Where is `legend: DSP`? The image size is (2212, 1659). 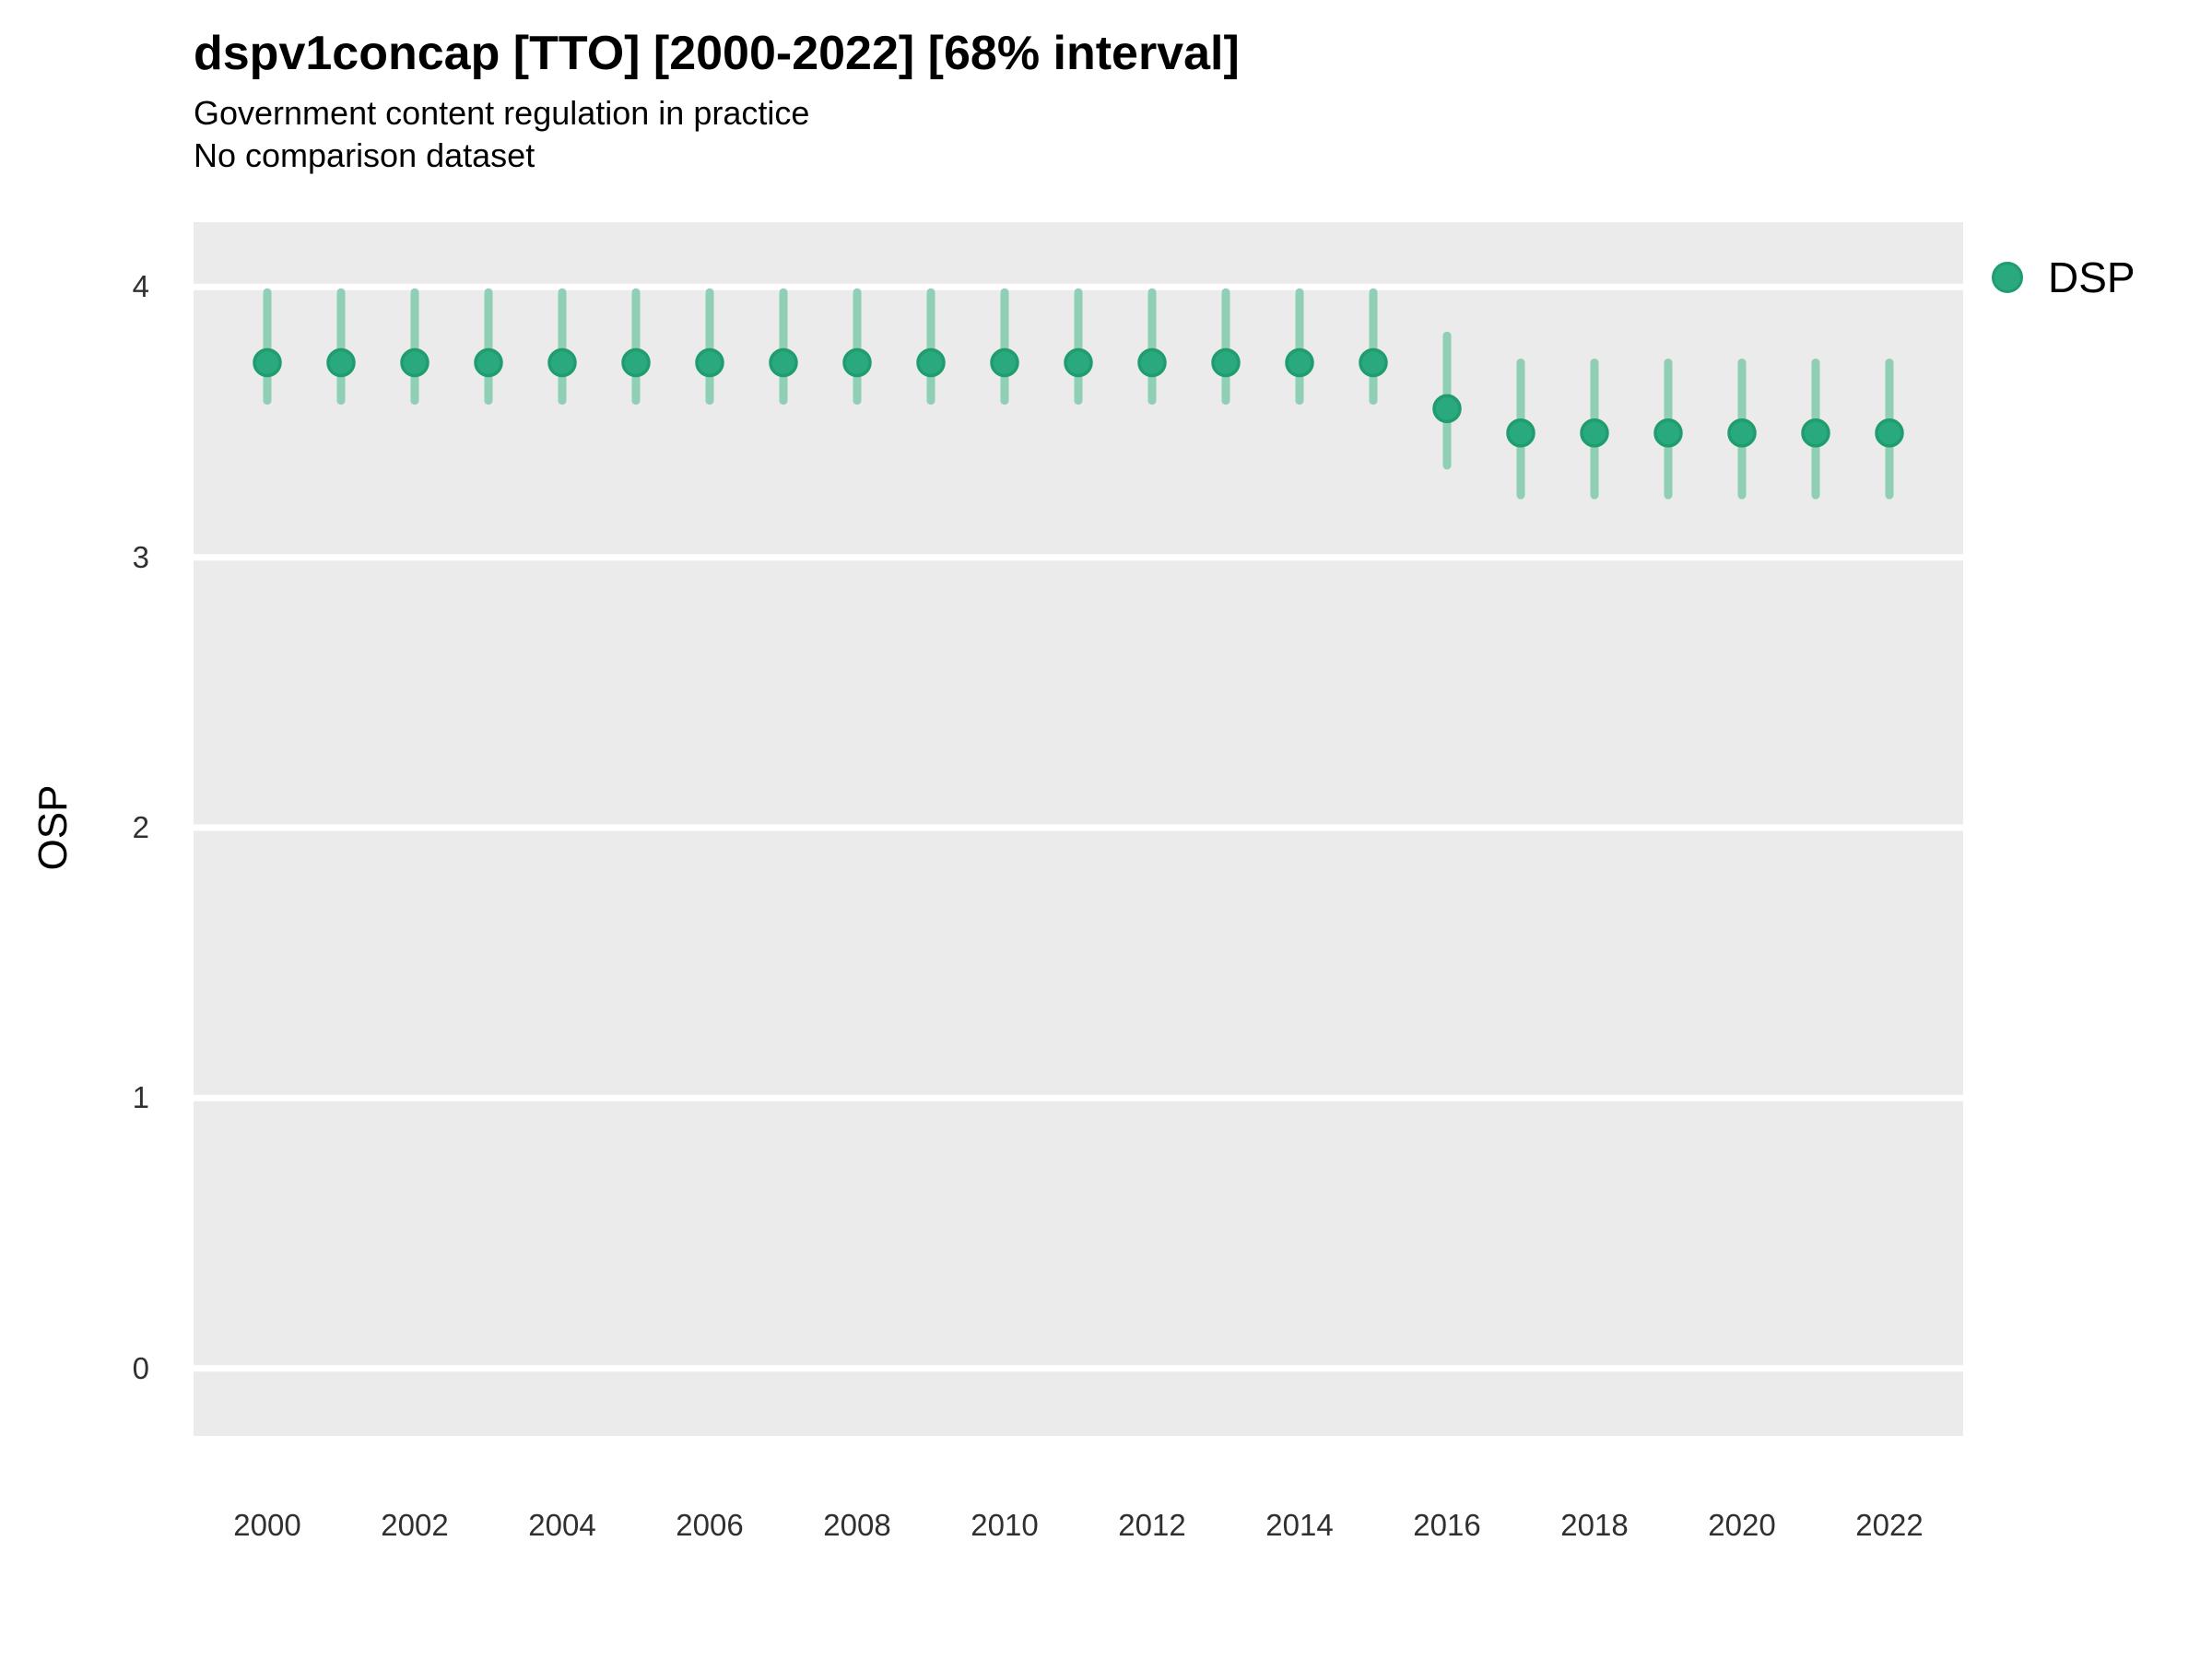 legend: DSP is located at coordinates (2063, 277).